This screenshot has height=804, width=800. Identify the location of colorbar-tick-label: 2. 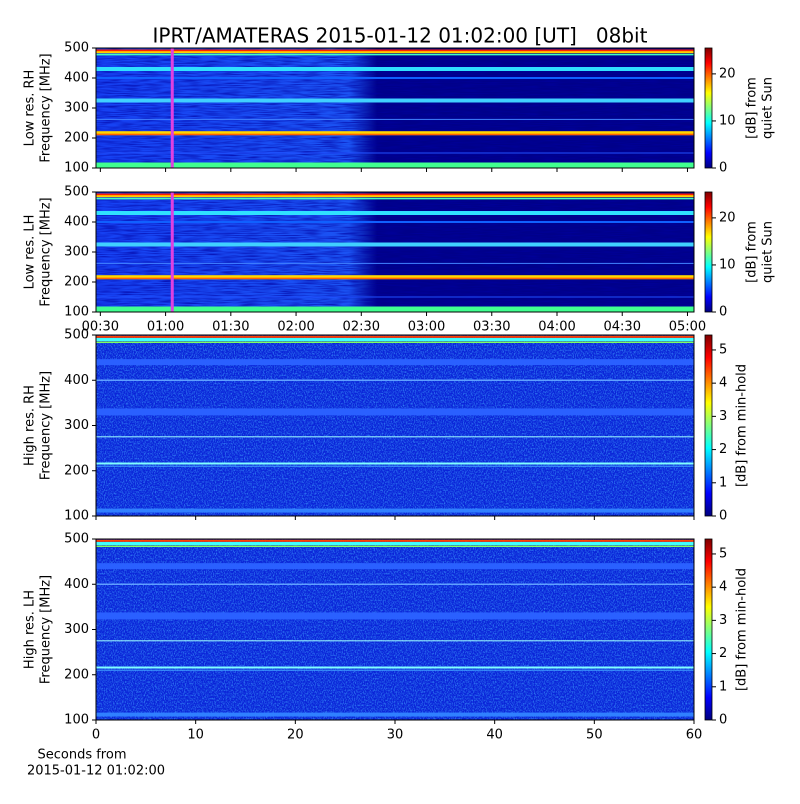
(723, 653).